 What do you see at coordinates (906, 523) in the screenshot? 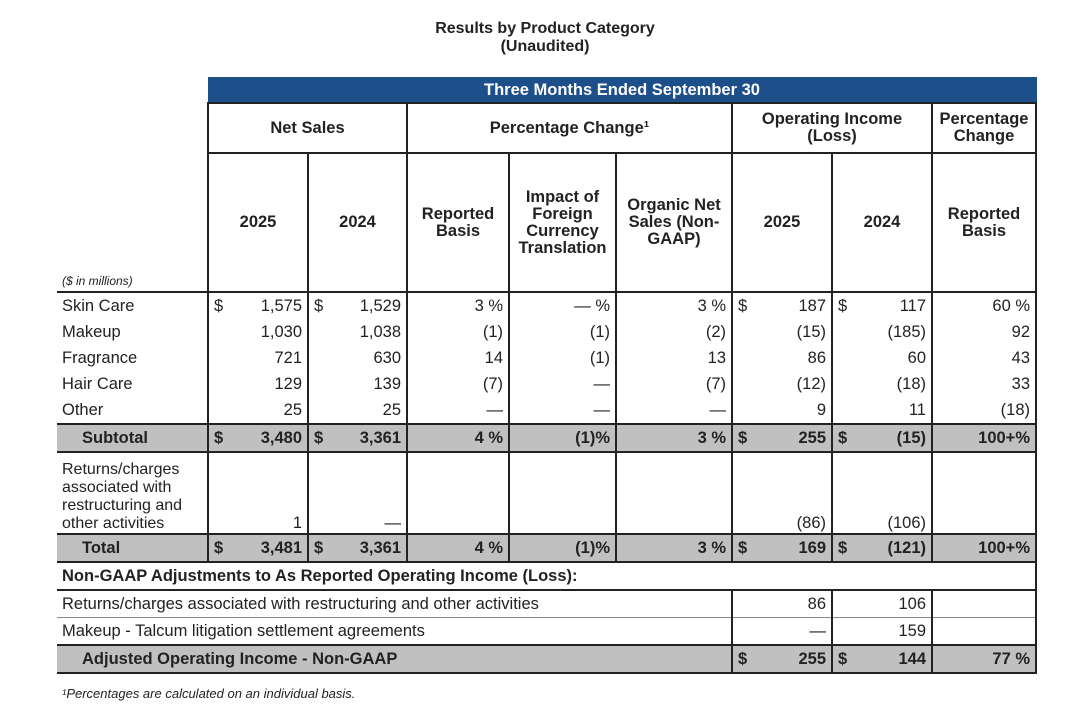
I see `cell-value: (106)` at bounding box center [906, 523].